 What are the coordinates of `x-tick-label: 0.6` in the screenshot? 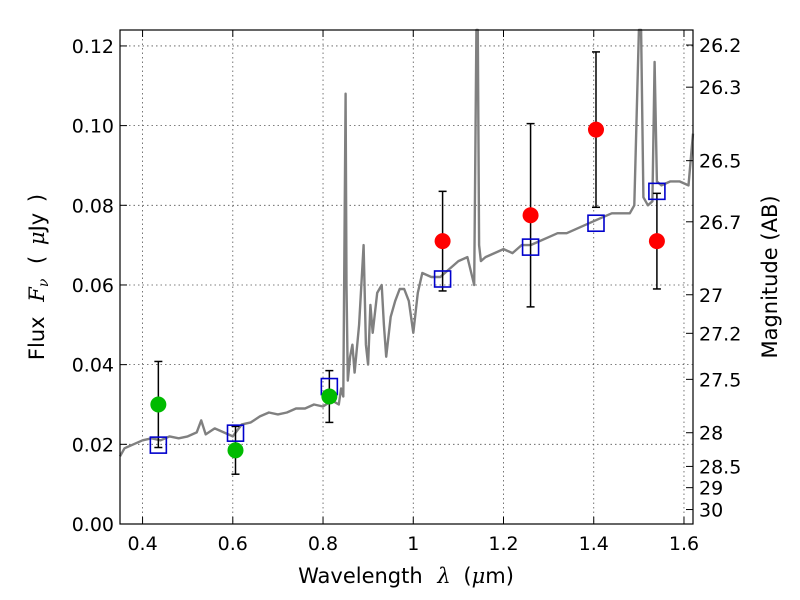 It's located at (233, 544).